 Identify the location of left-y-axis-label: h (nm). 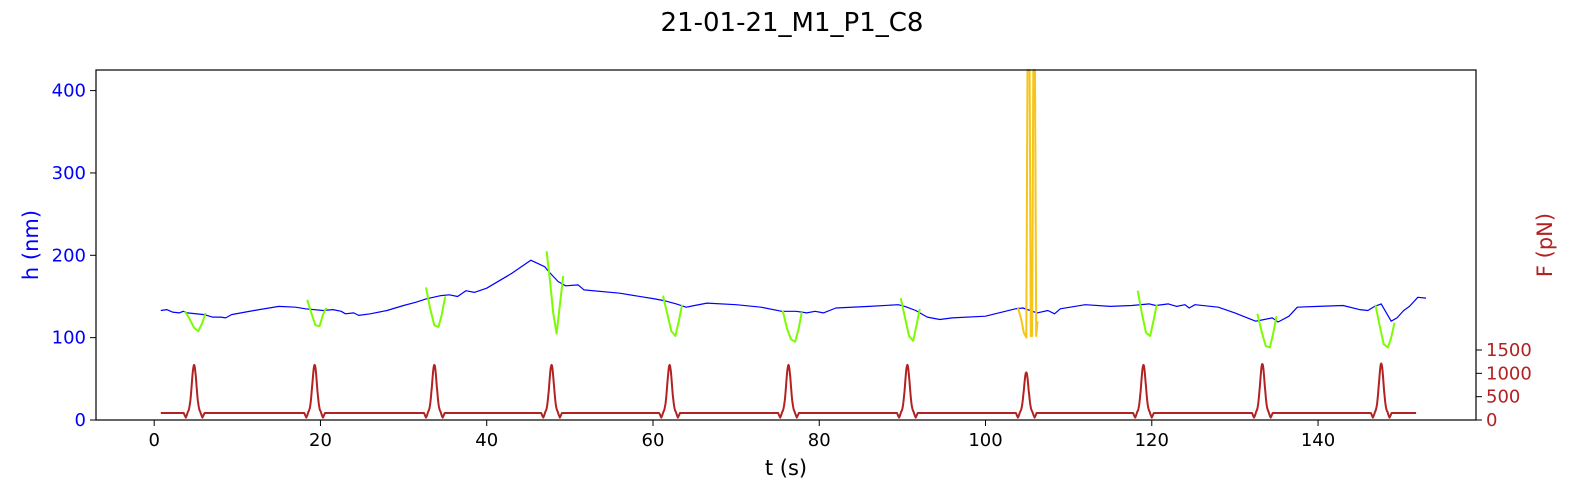
(31, 245).